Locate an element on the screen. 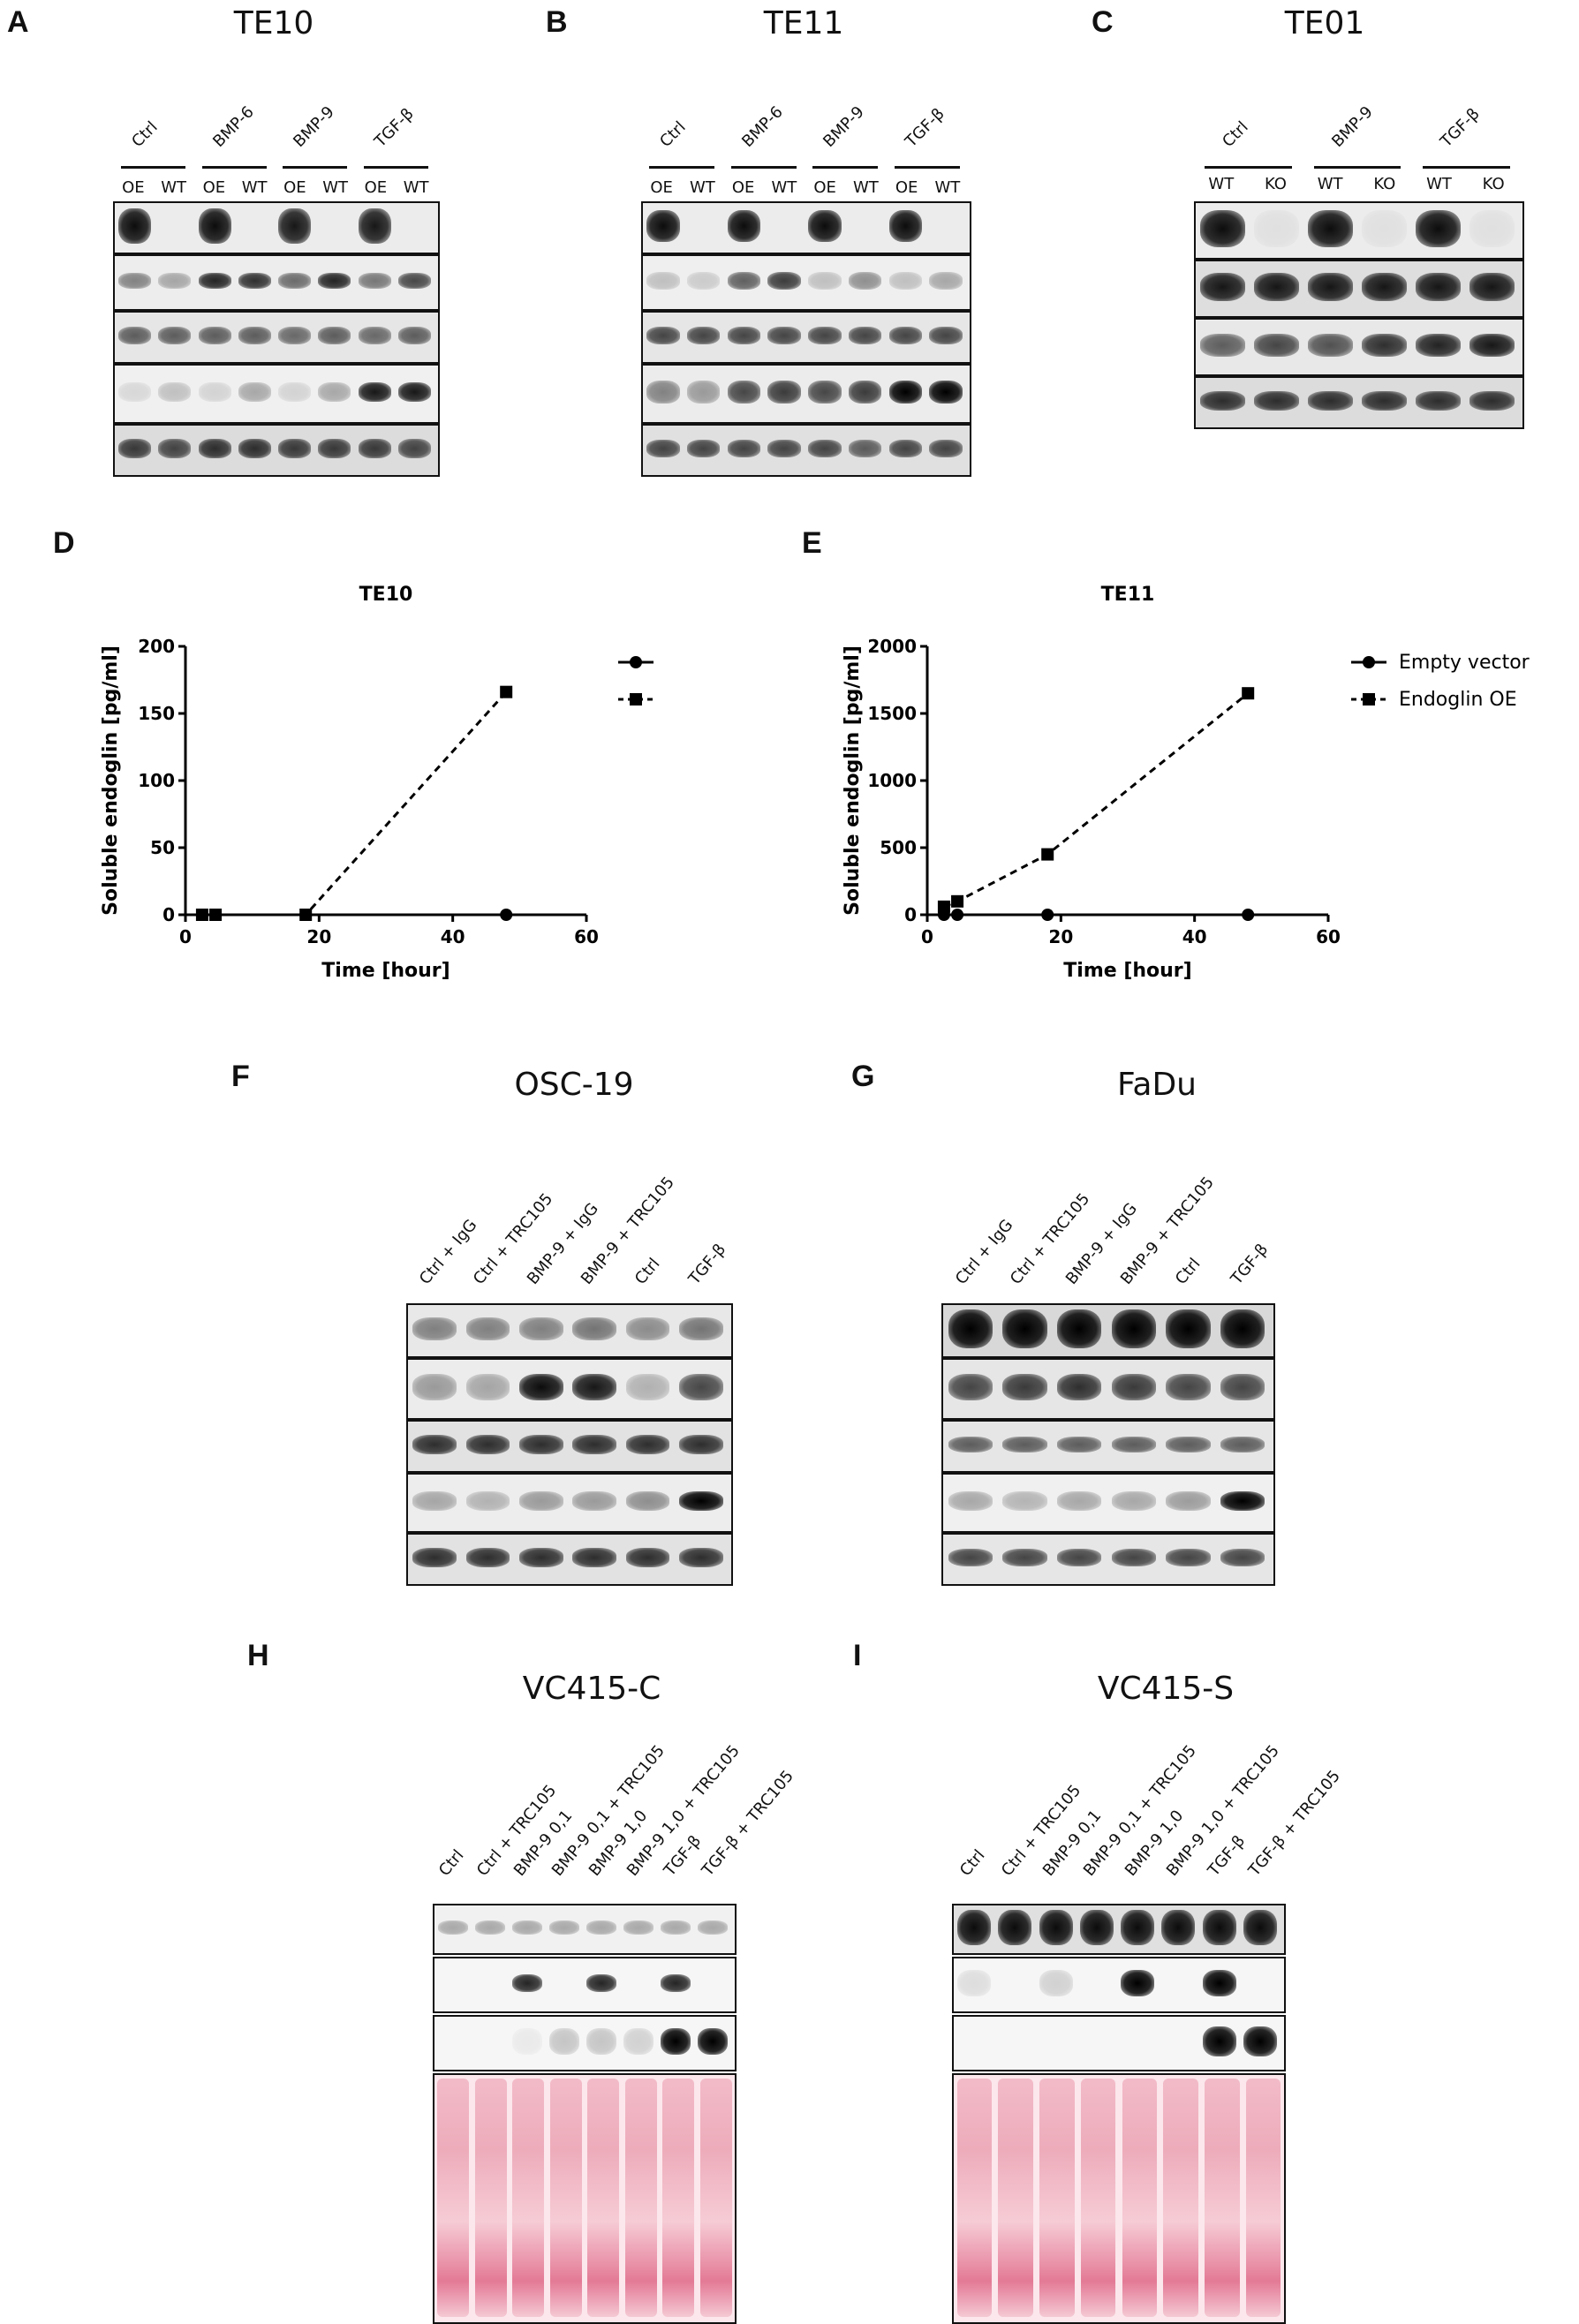  panel-letter-a: A is located at coordinates (18, 22).